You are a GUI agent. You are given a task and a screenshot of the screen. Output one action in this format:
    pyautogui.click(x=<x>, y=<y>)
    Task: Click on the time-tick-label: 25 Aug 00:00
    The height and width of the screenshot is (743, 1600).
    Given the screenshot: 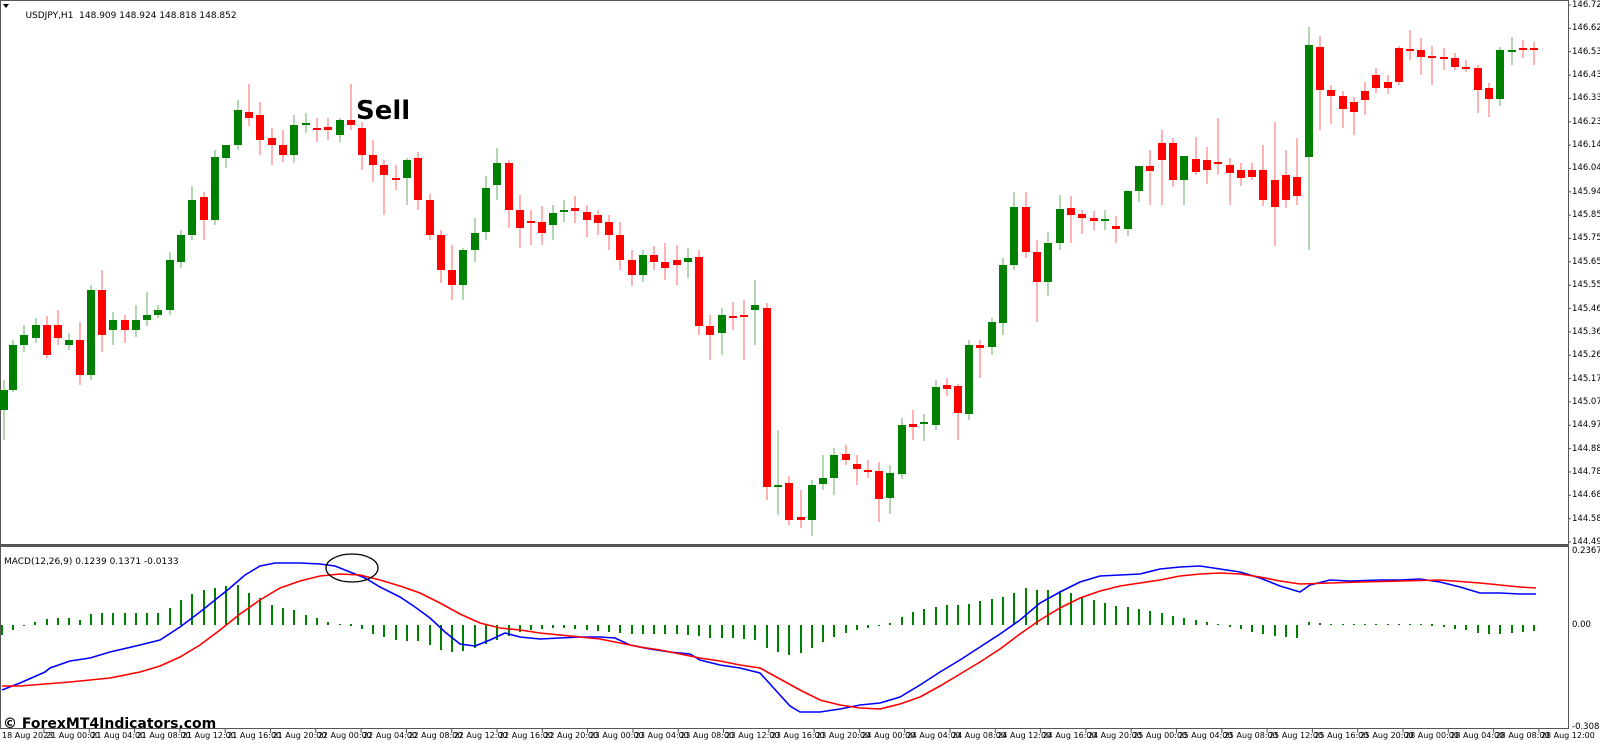 What is the action you would take?
    pyautogui.click(x=1160, y=735)
    